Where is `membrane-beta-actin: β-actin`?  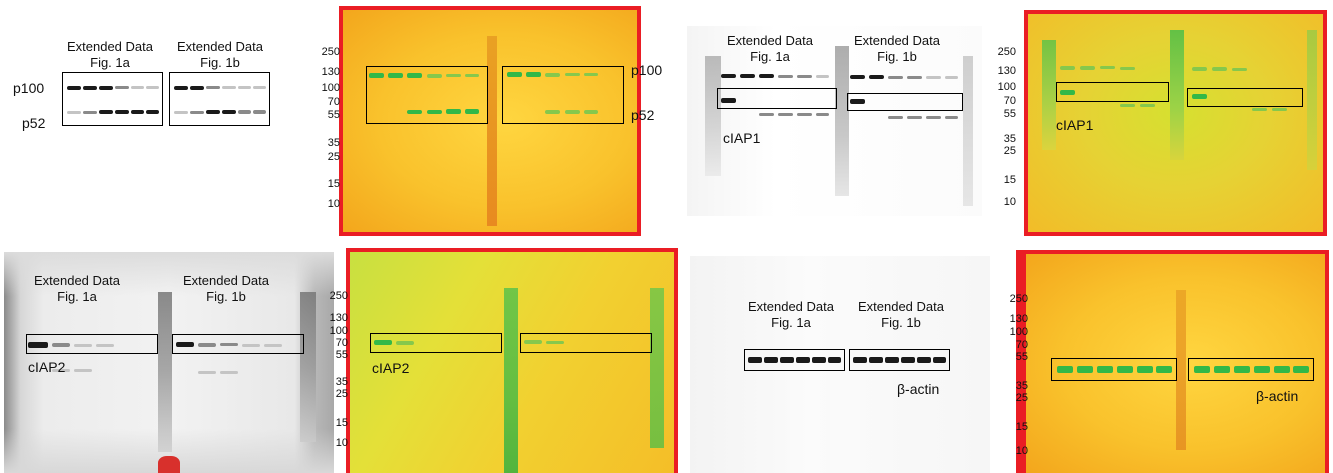
membrane-beta-actin: β-actin is located at coordinates (1172, 361).